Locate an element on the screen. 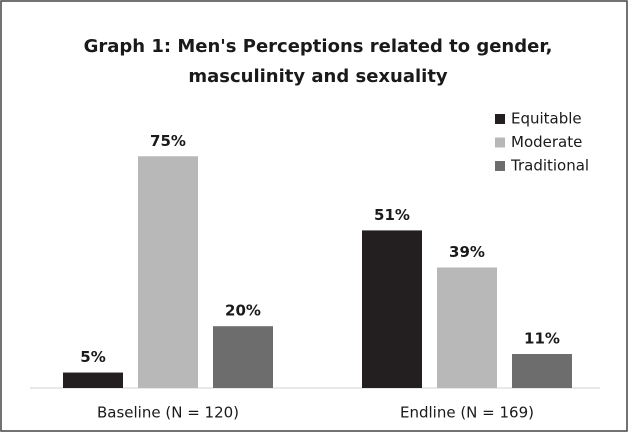  chart-title: masculinity and sexuality is located at coordinates (318, 76).